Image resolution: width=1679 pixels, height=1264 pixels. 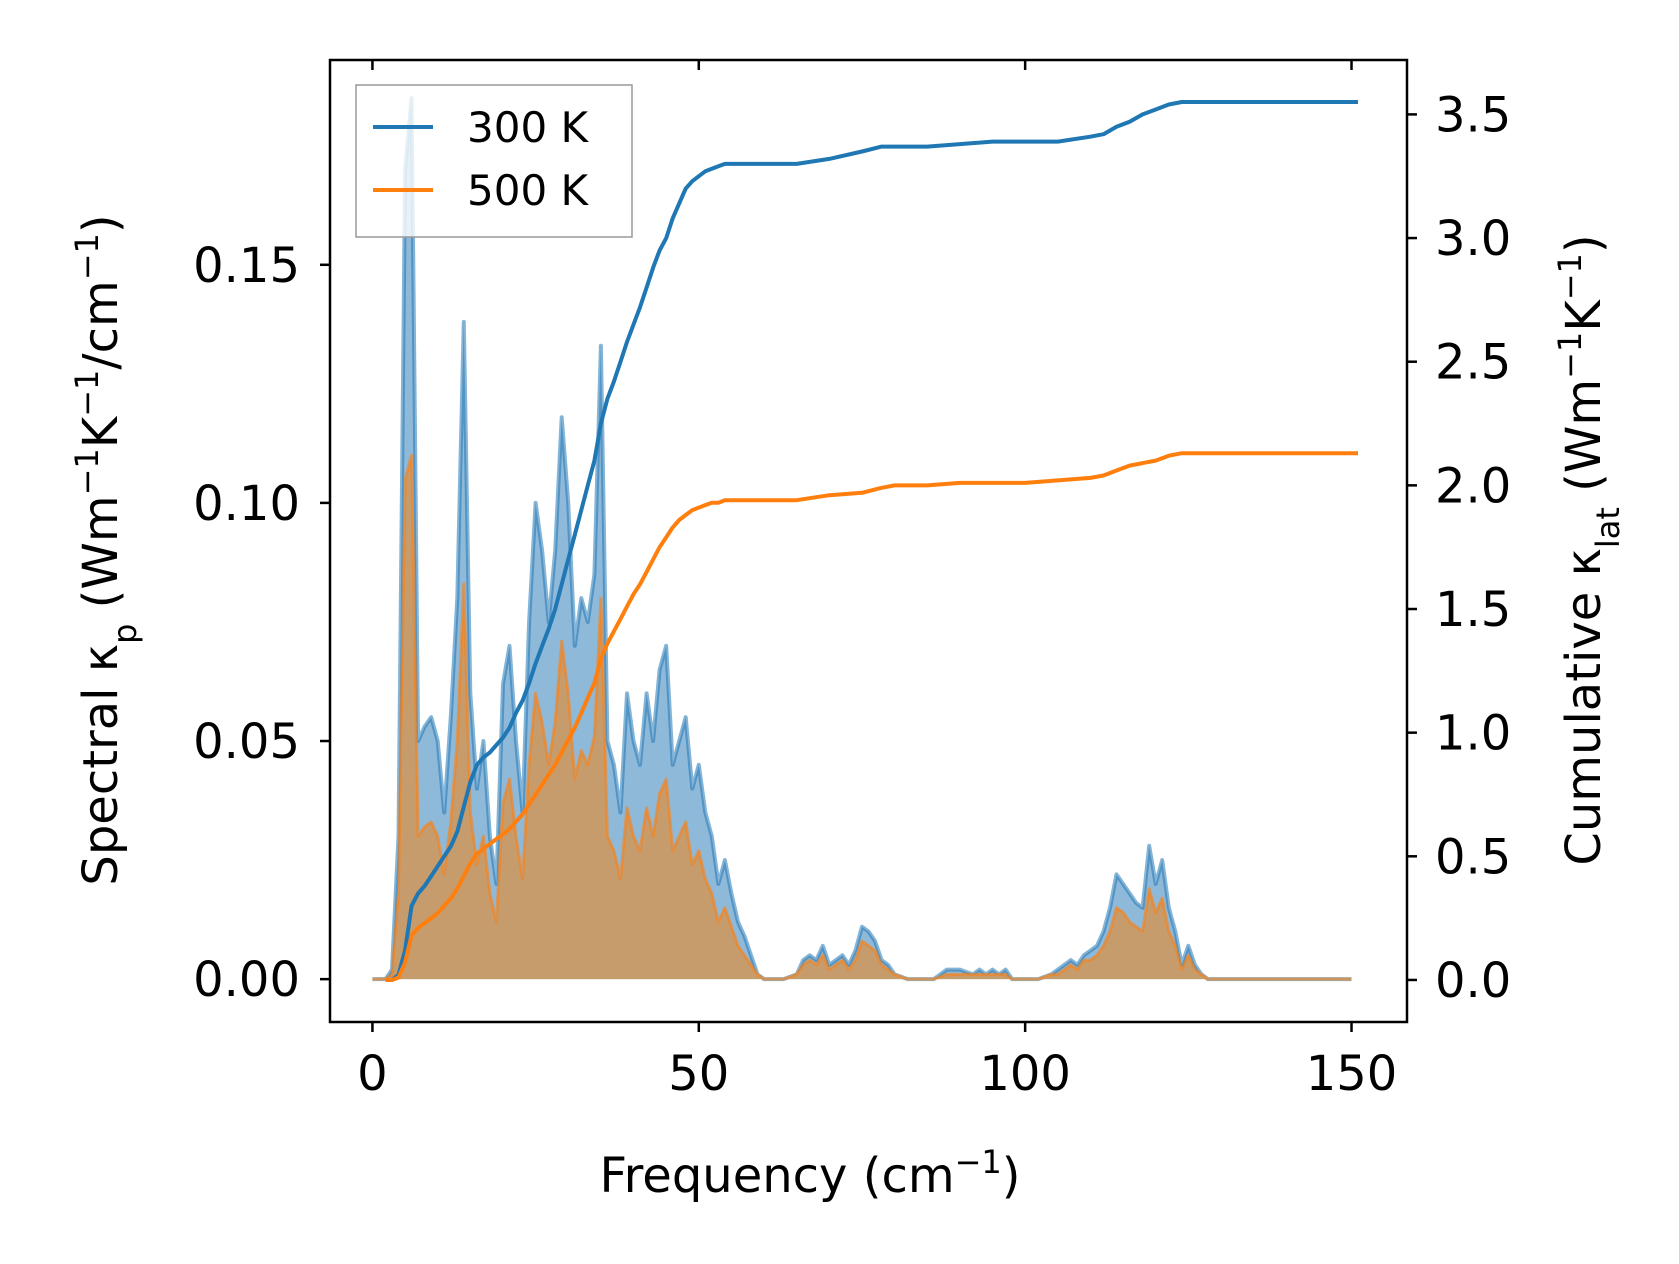 What do you see at coordinates (809, 1173) in the screenshot?
I see `x-axis-label: Frequency (cm−1)` at bounding box center [809, 1173].